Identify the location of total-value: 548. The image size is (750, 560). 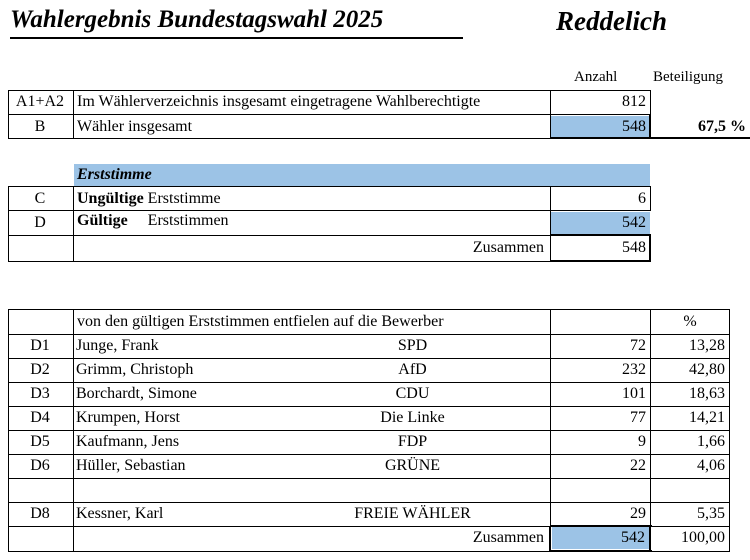
(634, 247).